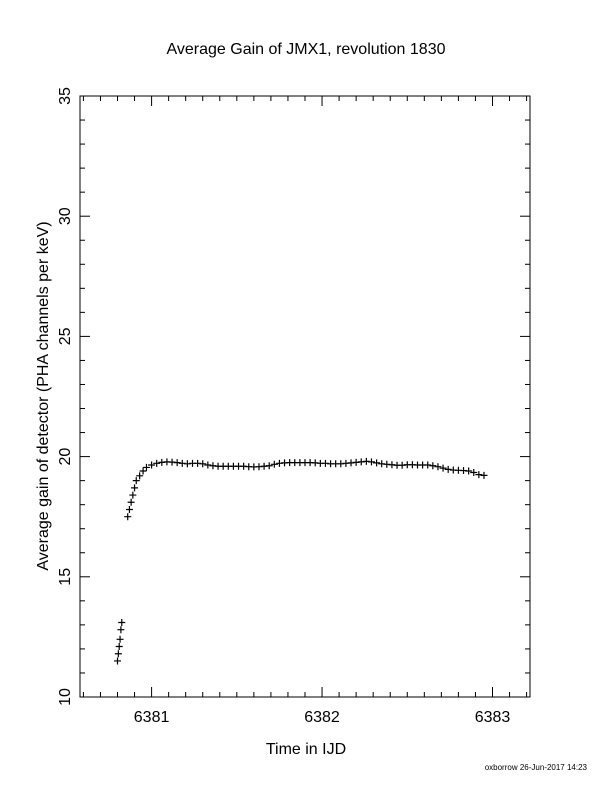 This screenshot has width=612, height=792. What do you see at coordinates (65, 336) in the screenshot?
I see `y-tick-label: 25` at bounding box center [65, 336].